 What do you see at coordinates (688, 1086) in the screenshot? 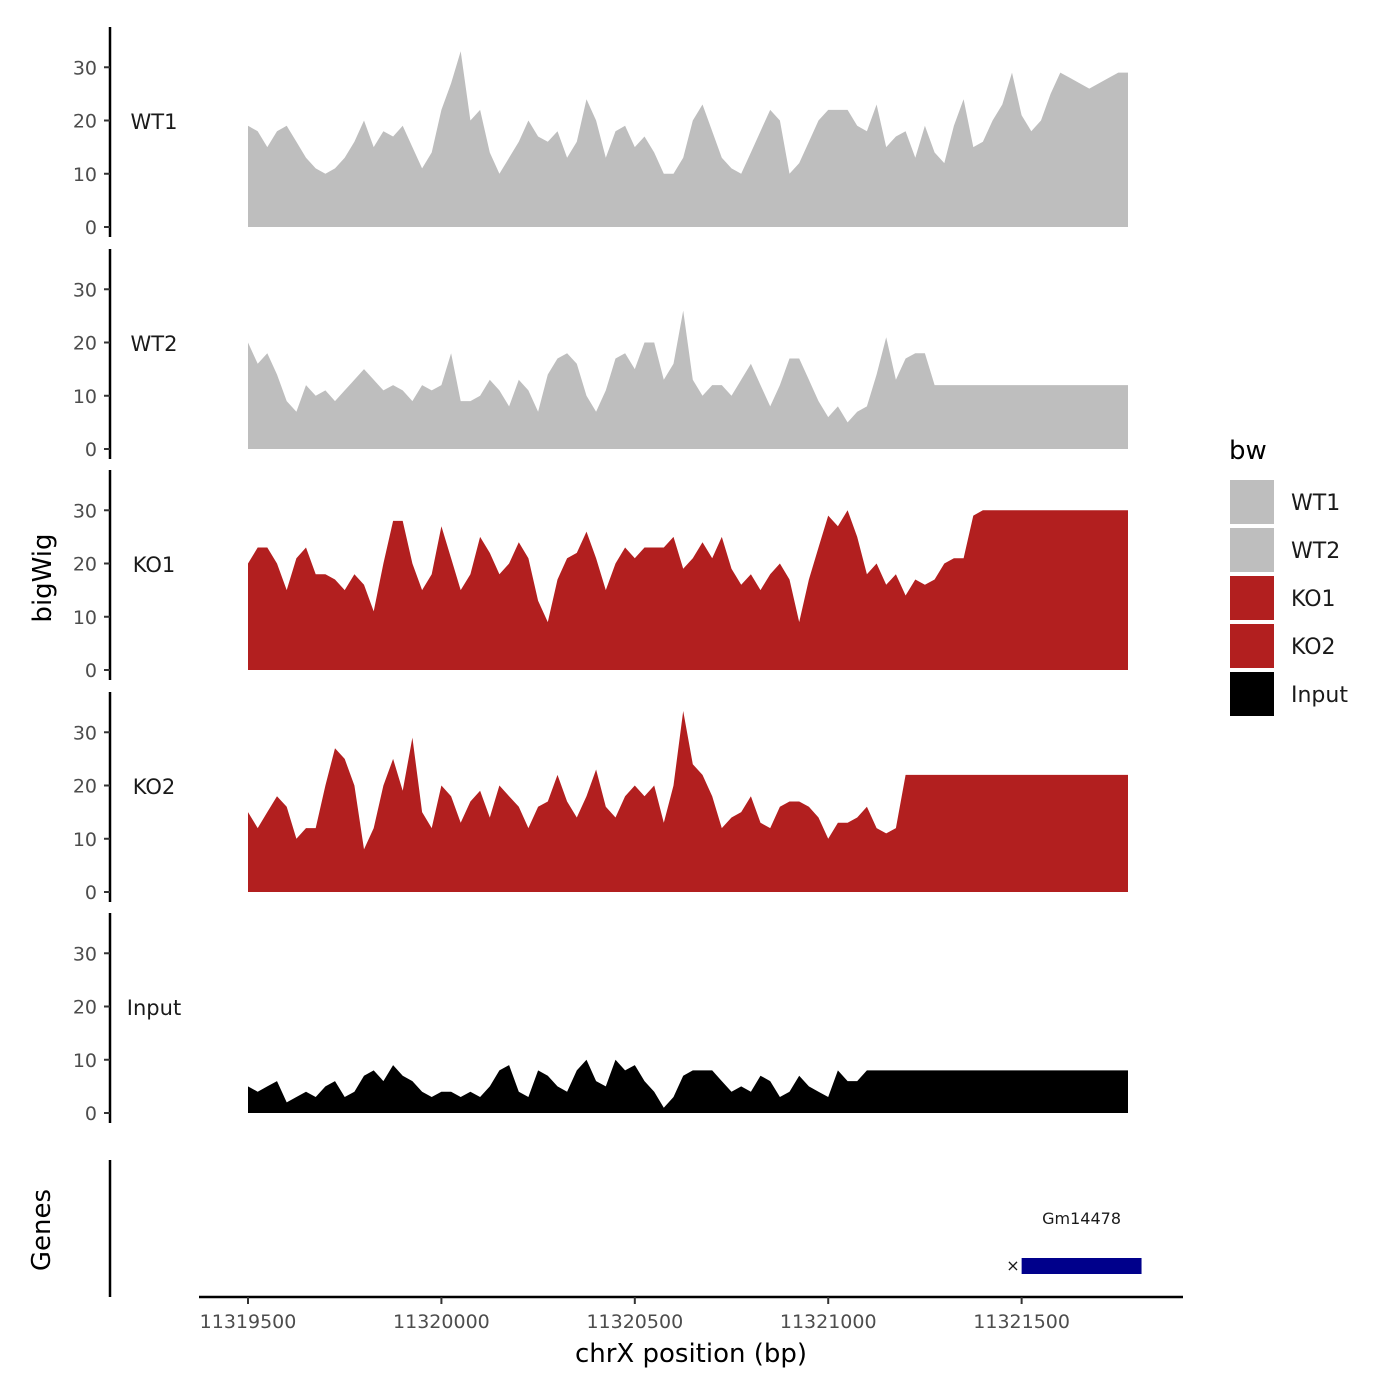
I see `area-input` at bounding box center [688, 1086].